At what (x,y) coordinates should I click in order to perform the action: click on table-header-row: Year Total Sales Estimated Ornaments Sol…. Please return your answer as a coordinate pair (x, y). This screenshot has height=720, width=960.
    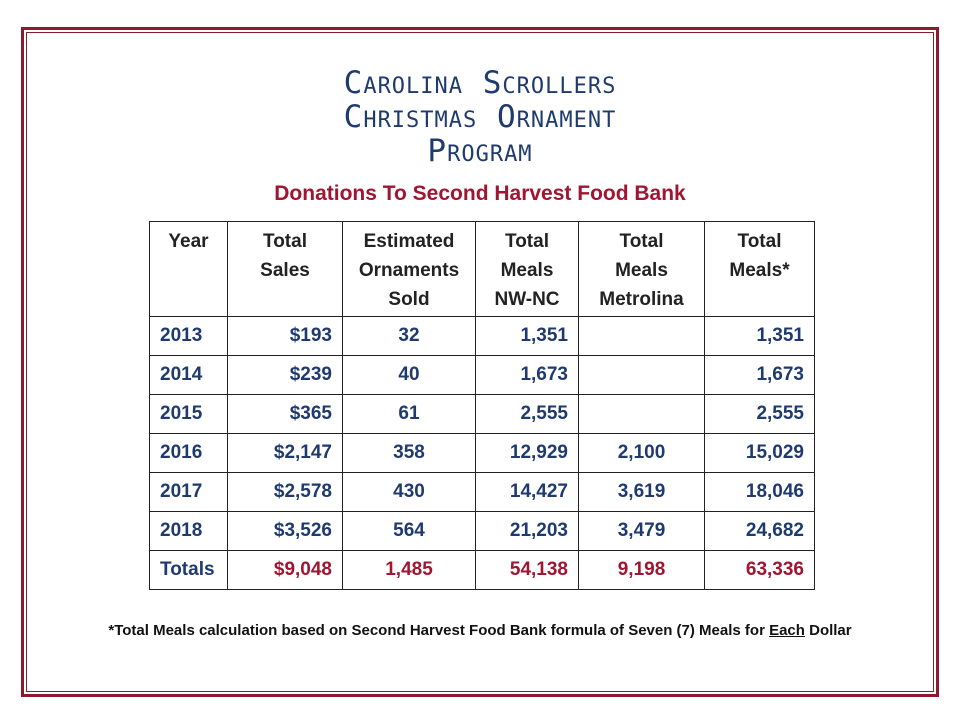
    Looking at the image, I should click on (482, 269).